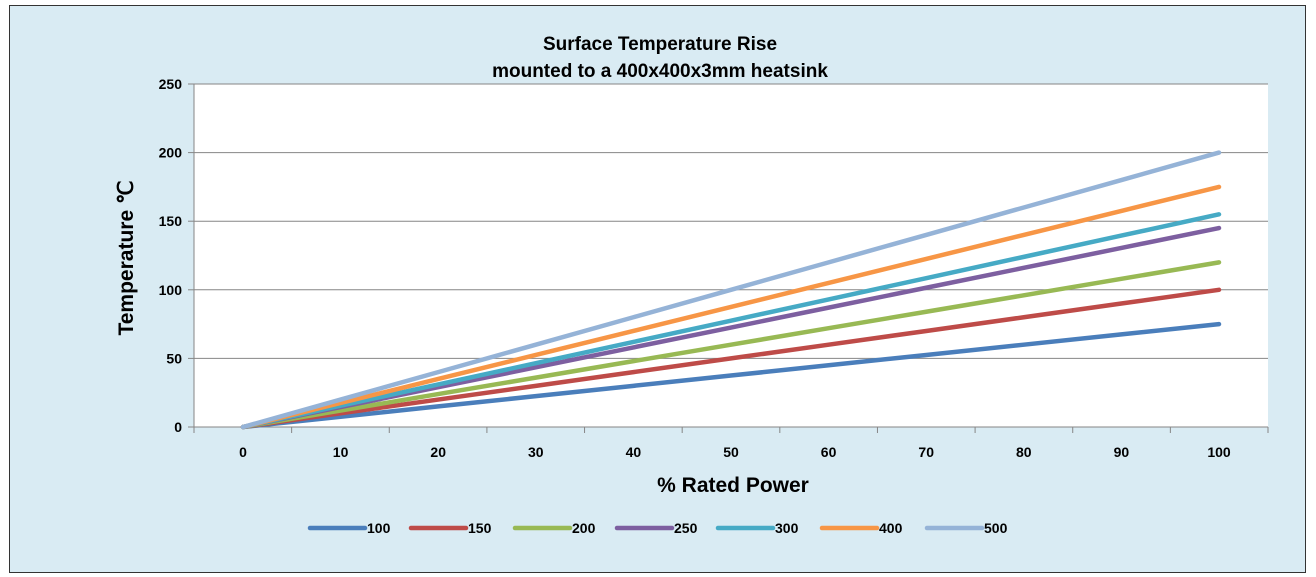 This screenshot has width=1316, height=577. What do you see at coordinates (584, 528) in the screenshot?
I see `legend-label-200: 200` at bounding box center [584, 528].